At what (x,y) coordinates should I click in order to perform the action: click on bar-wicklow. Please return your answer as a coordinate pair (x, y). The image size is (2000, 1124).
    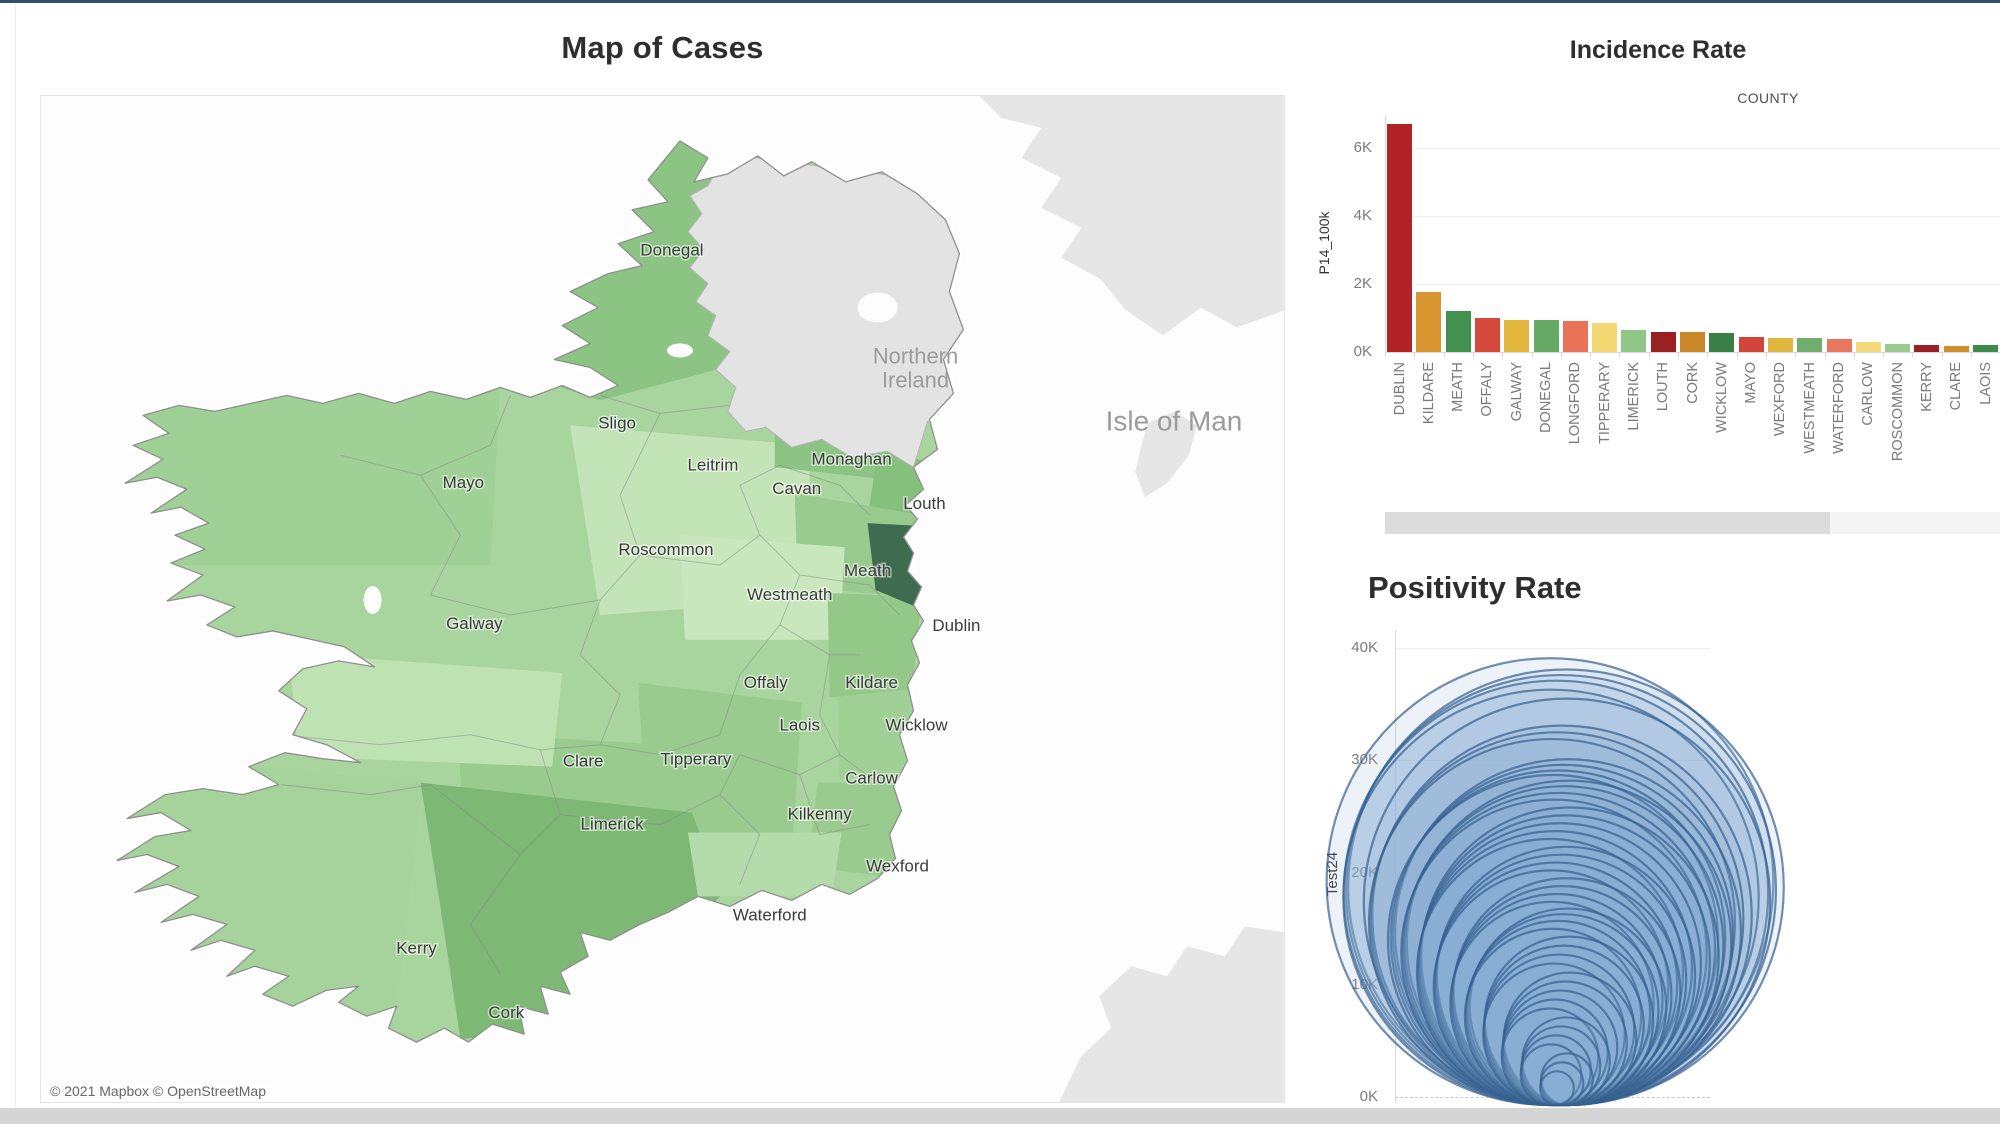
    Looking at the image, I should click on (1722, 342).